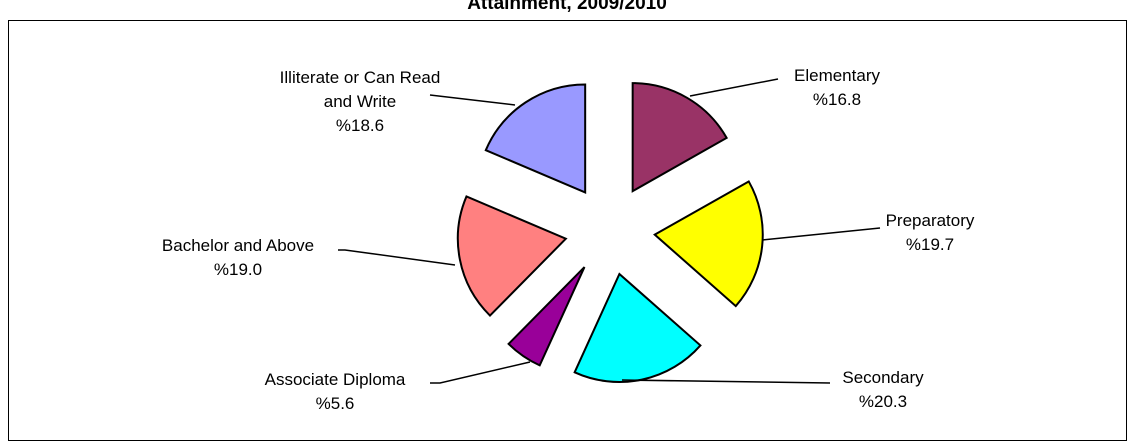  Describe the element at coordinates (567, 7) in the screenshot. I see `chart-title: Attainment, 2009/2010` at that location.